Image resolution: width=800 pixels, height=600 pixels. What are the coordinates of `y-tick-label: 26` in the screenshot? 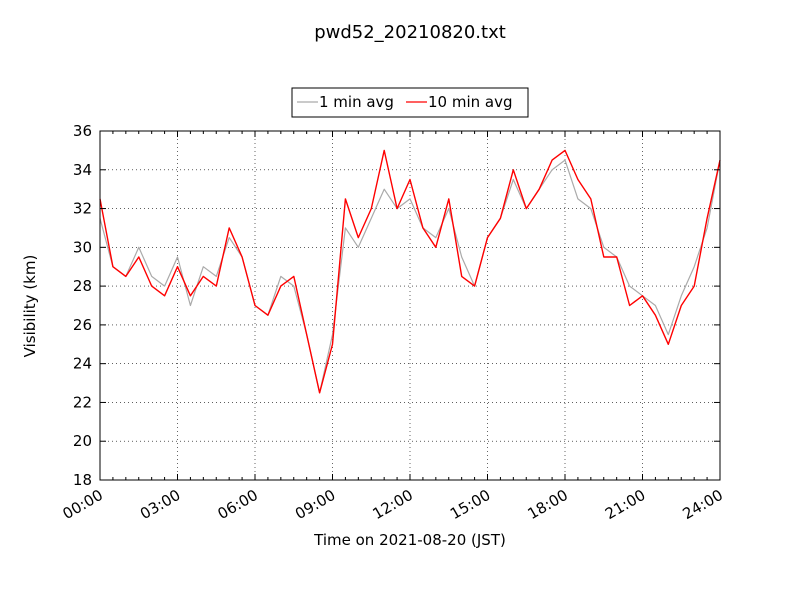 It's located at (82, 325).